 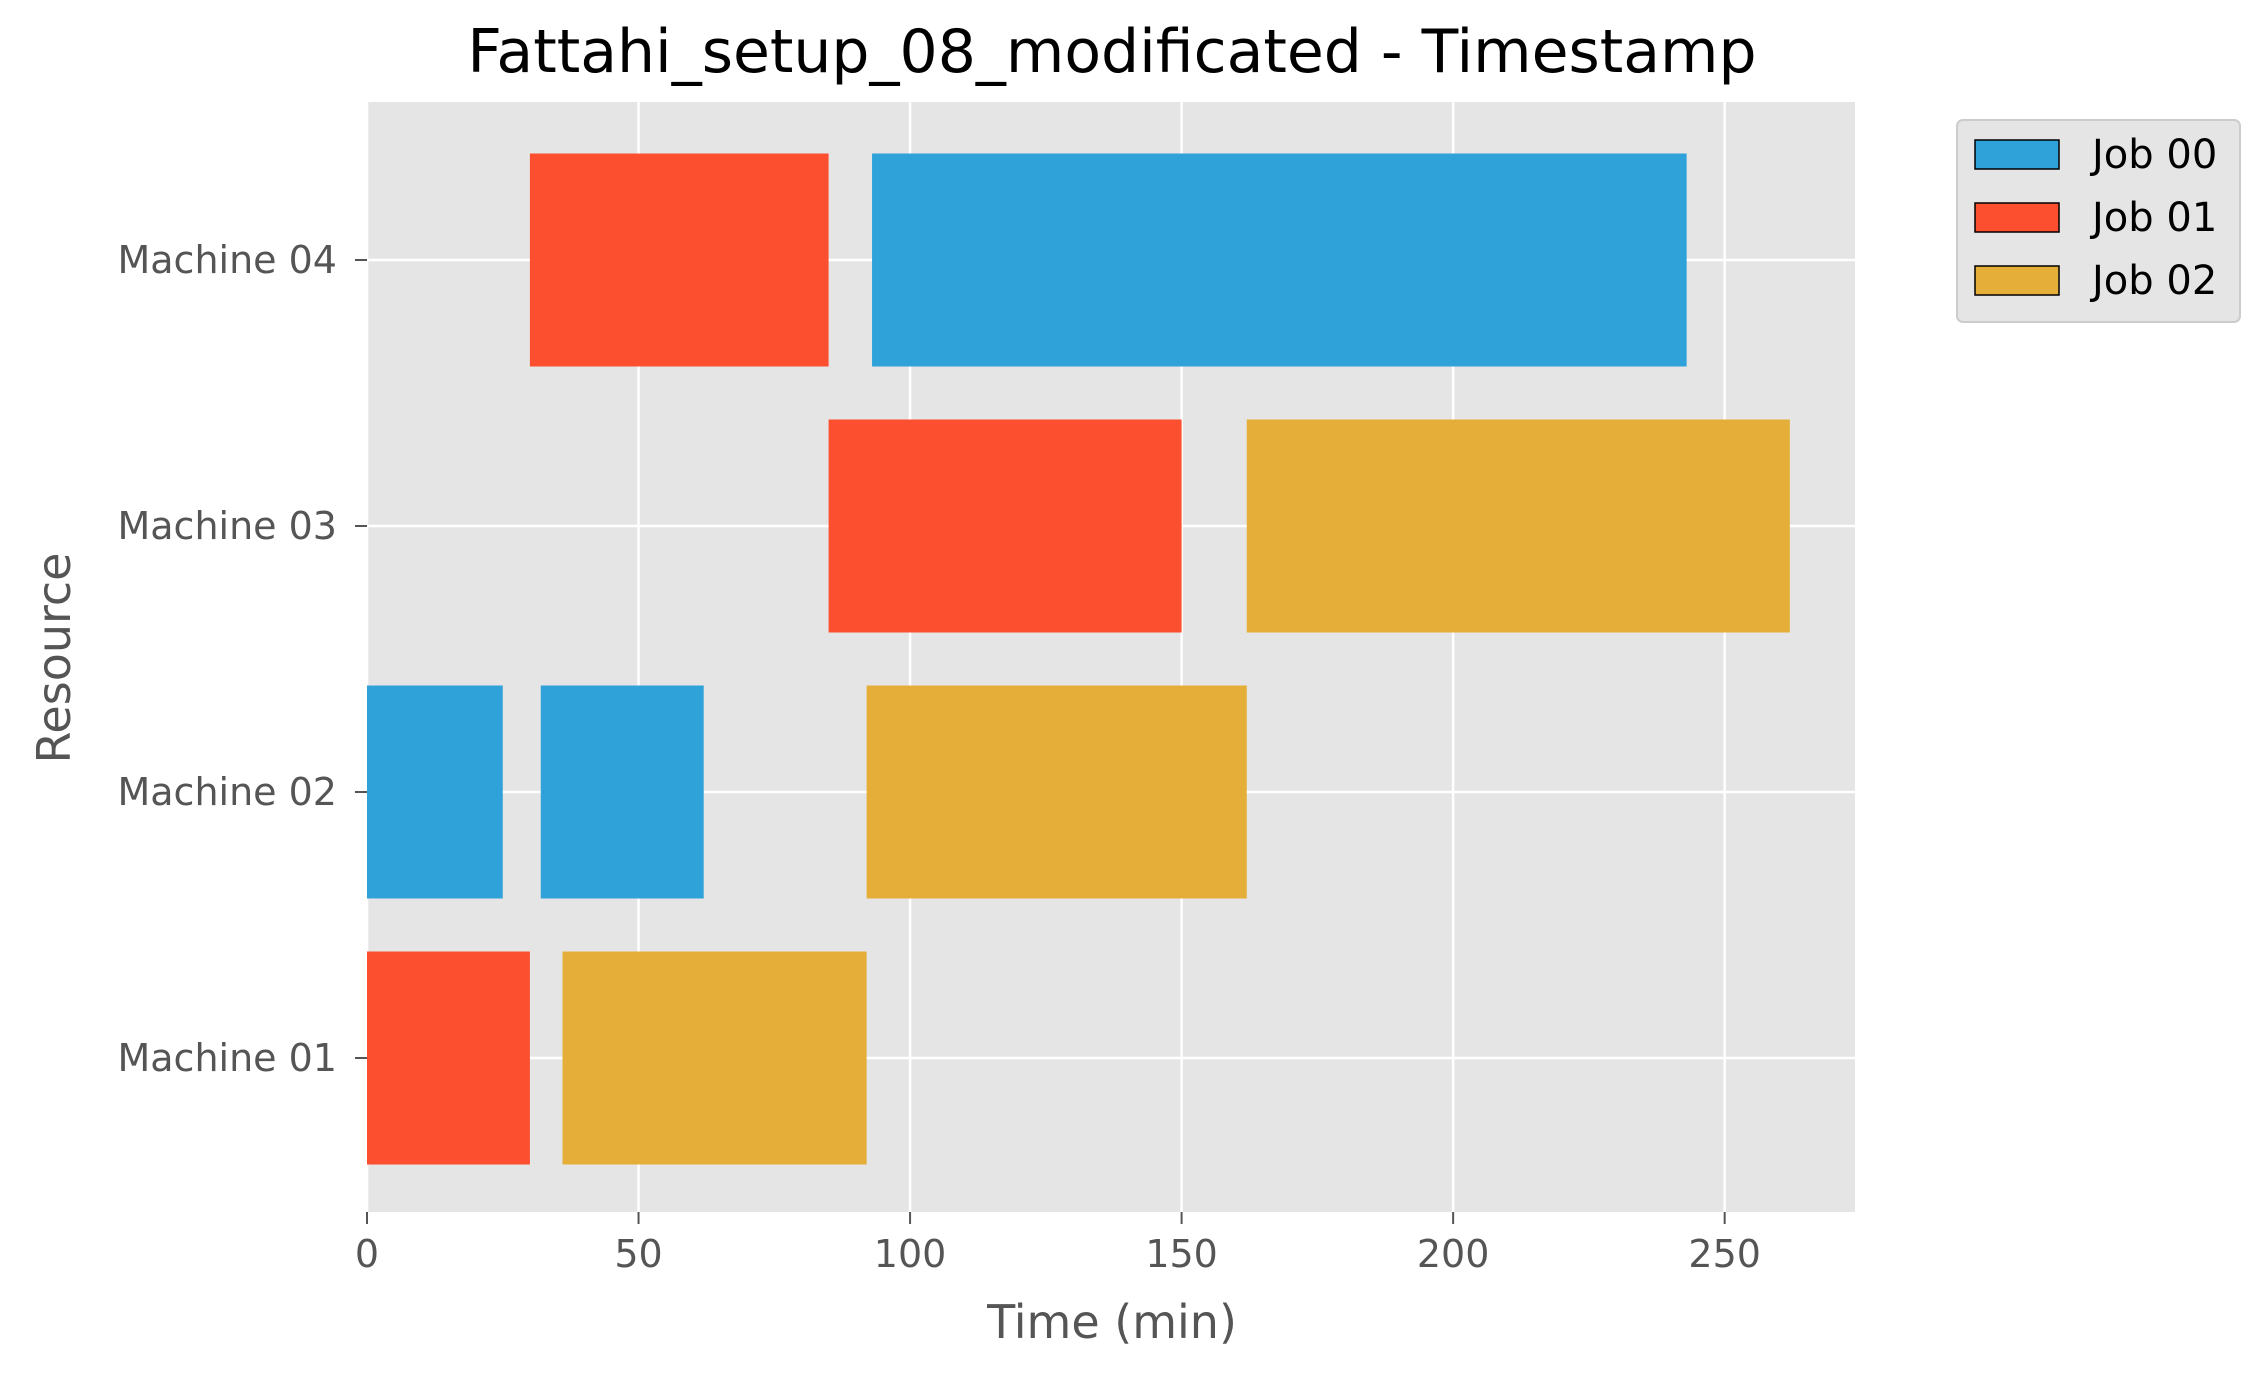 What do you see at coordinates (227, 1058) in the screenshot?
I see `y-tick-label: Machine 01` at bounding box center [227, 1058].